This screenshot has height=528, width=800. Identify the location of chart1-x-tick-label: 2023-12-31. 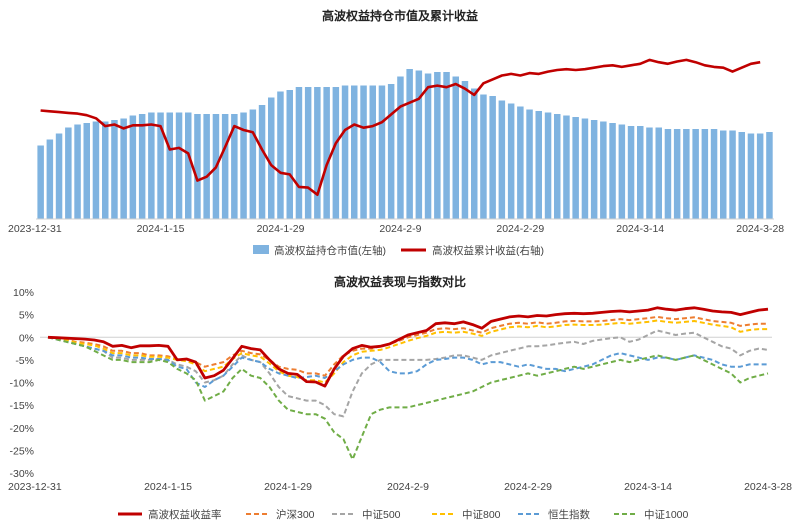
(35, 229).